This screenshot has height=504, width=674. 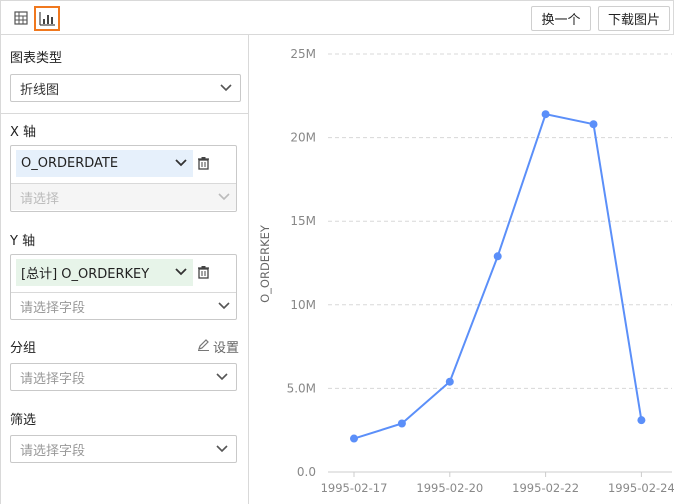 What do you see at coordinates (303, 221) in the screenshot?
I see `y-tick-label: 15M` at bounding box center [303, 221].